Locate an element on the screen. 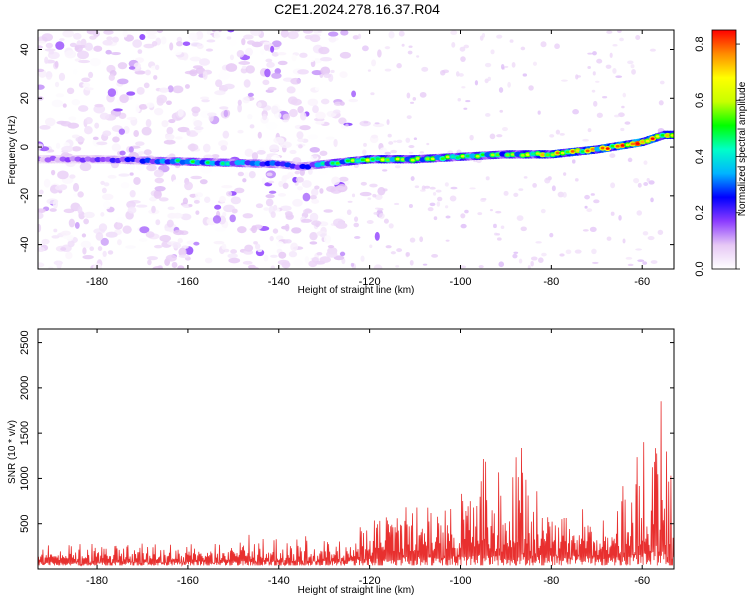  spectrogram-ridge-cell is located at coordinates (213, 163).